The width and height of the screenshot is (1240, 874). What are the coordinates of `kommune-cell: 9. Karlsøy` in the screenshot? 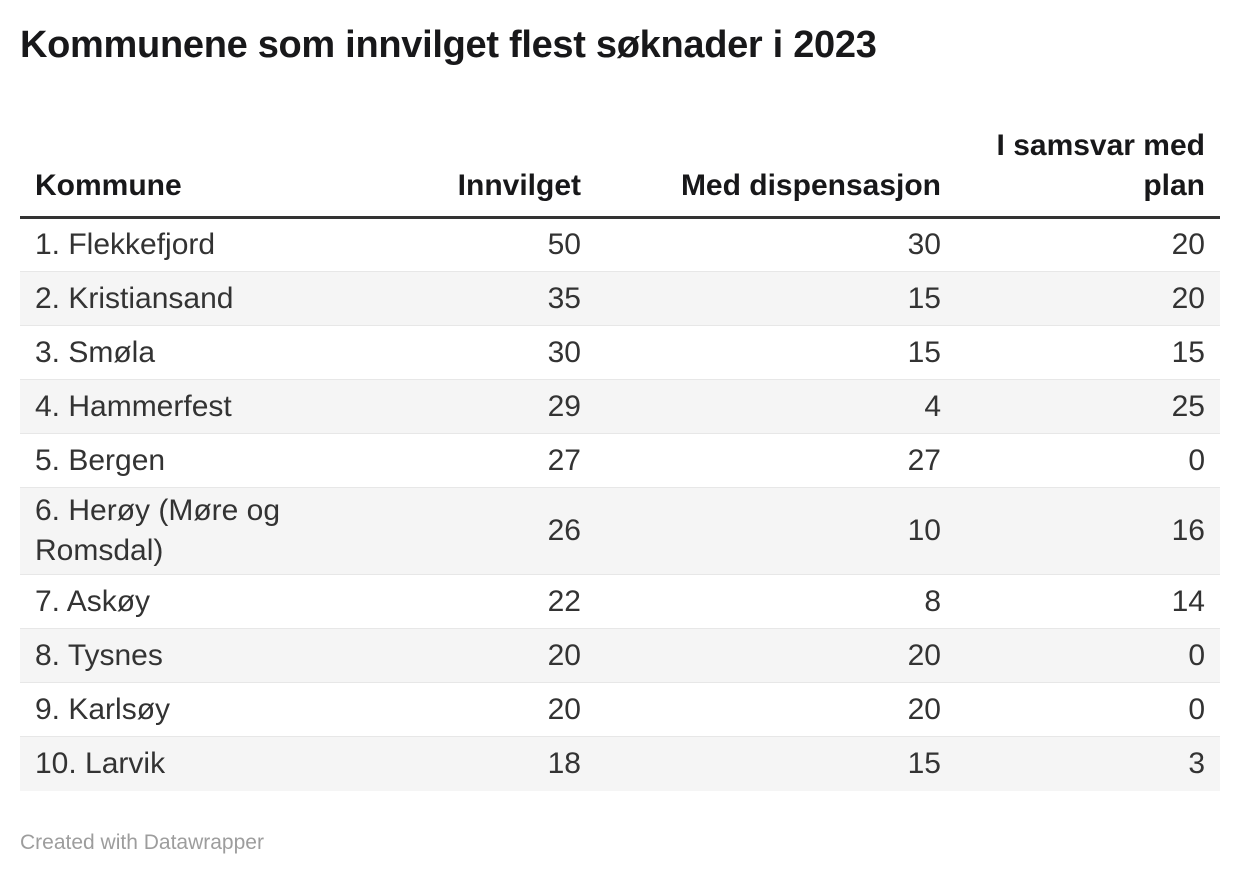 It's located at (206, 709).